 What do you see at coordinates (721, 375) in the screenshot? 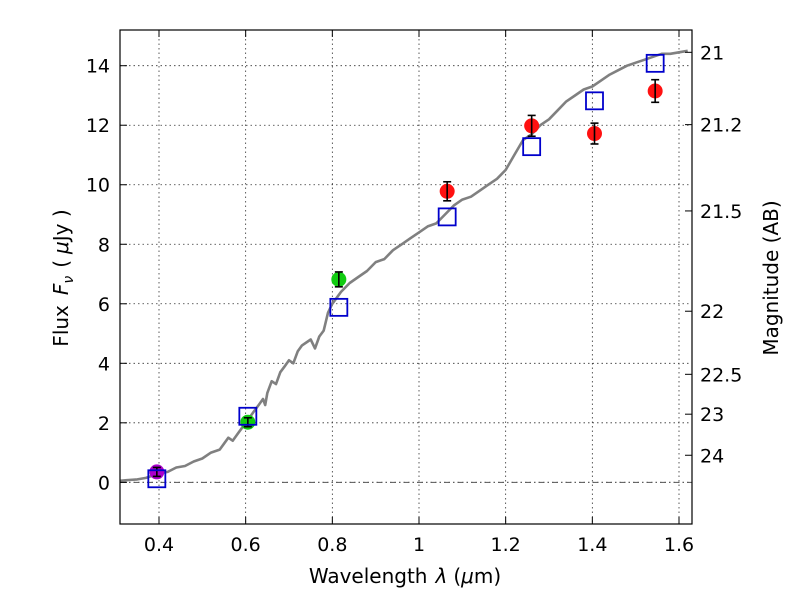
I see `mag-tick-label: 22.5` at bounding box center [721, 375].